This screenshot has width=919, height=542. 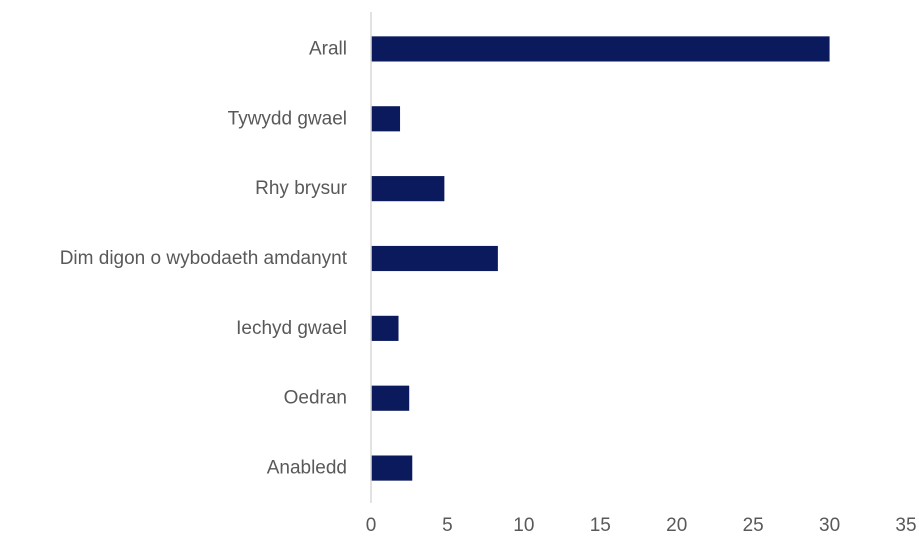 I want to click on x-tick-label: 30, so click(x=829, y=525).